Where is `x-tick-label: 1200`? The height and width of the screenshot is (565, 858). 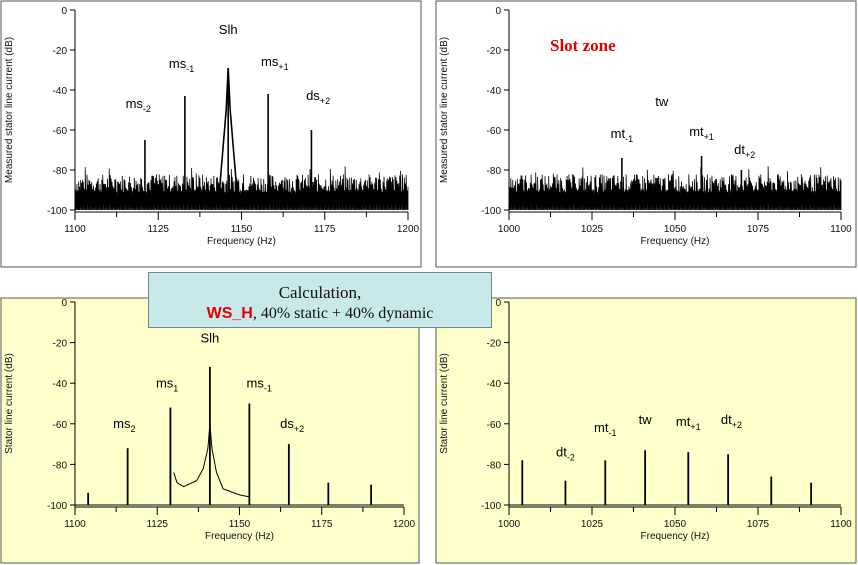
x-tick-label: 1200 is located at coordinates (408, 229).